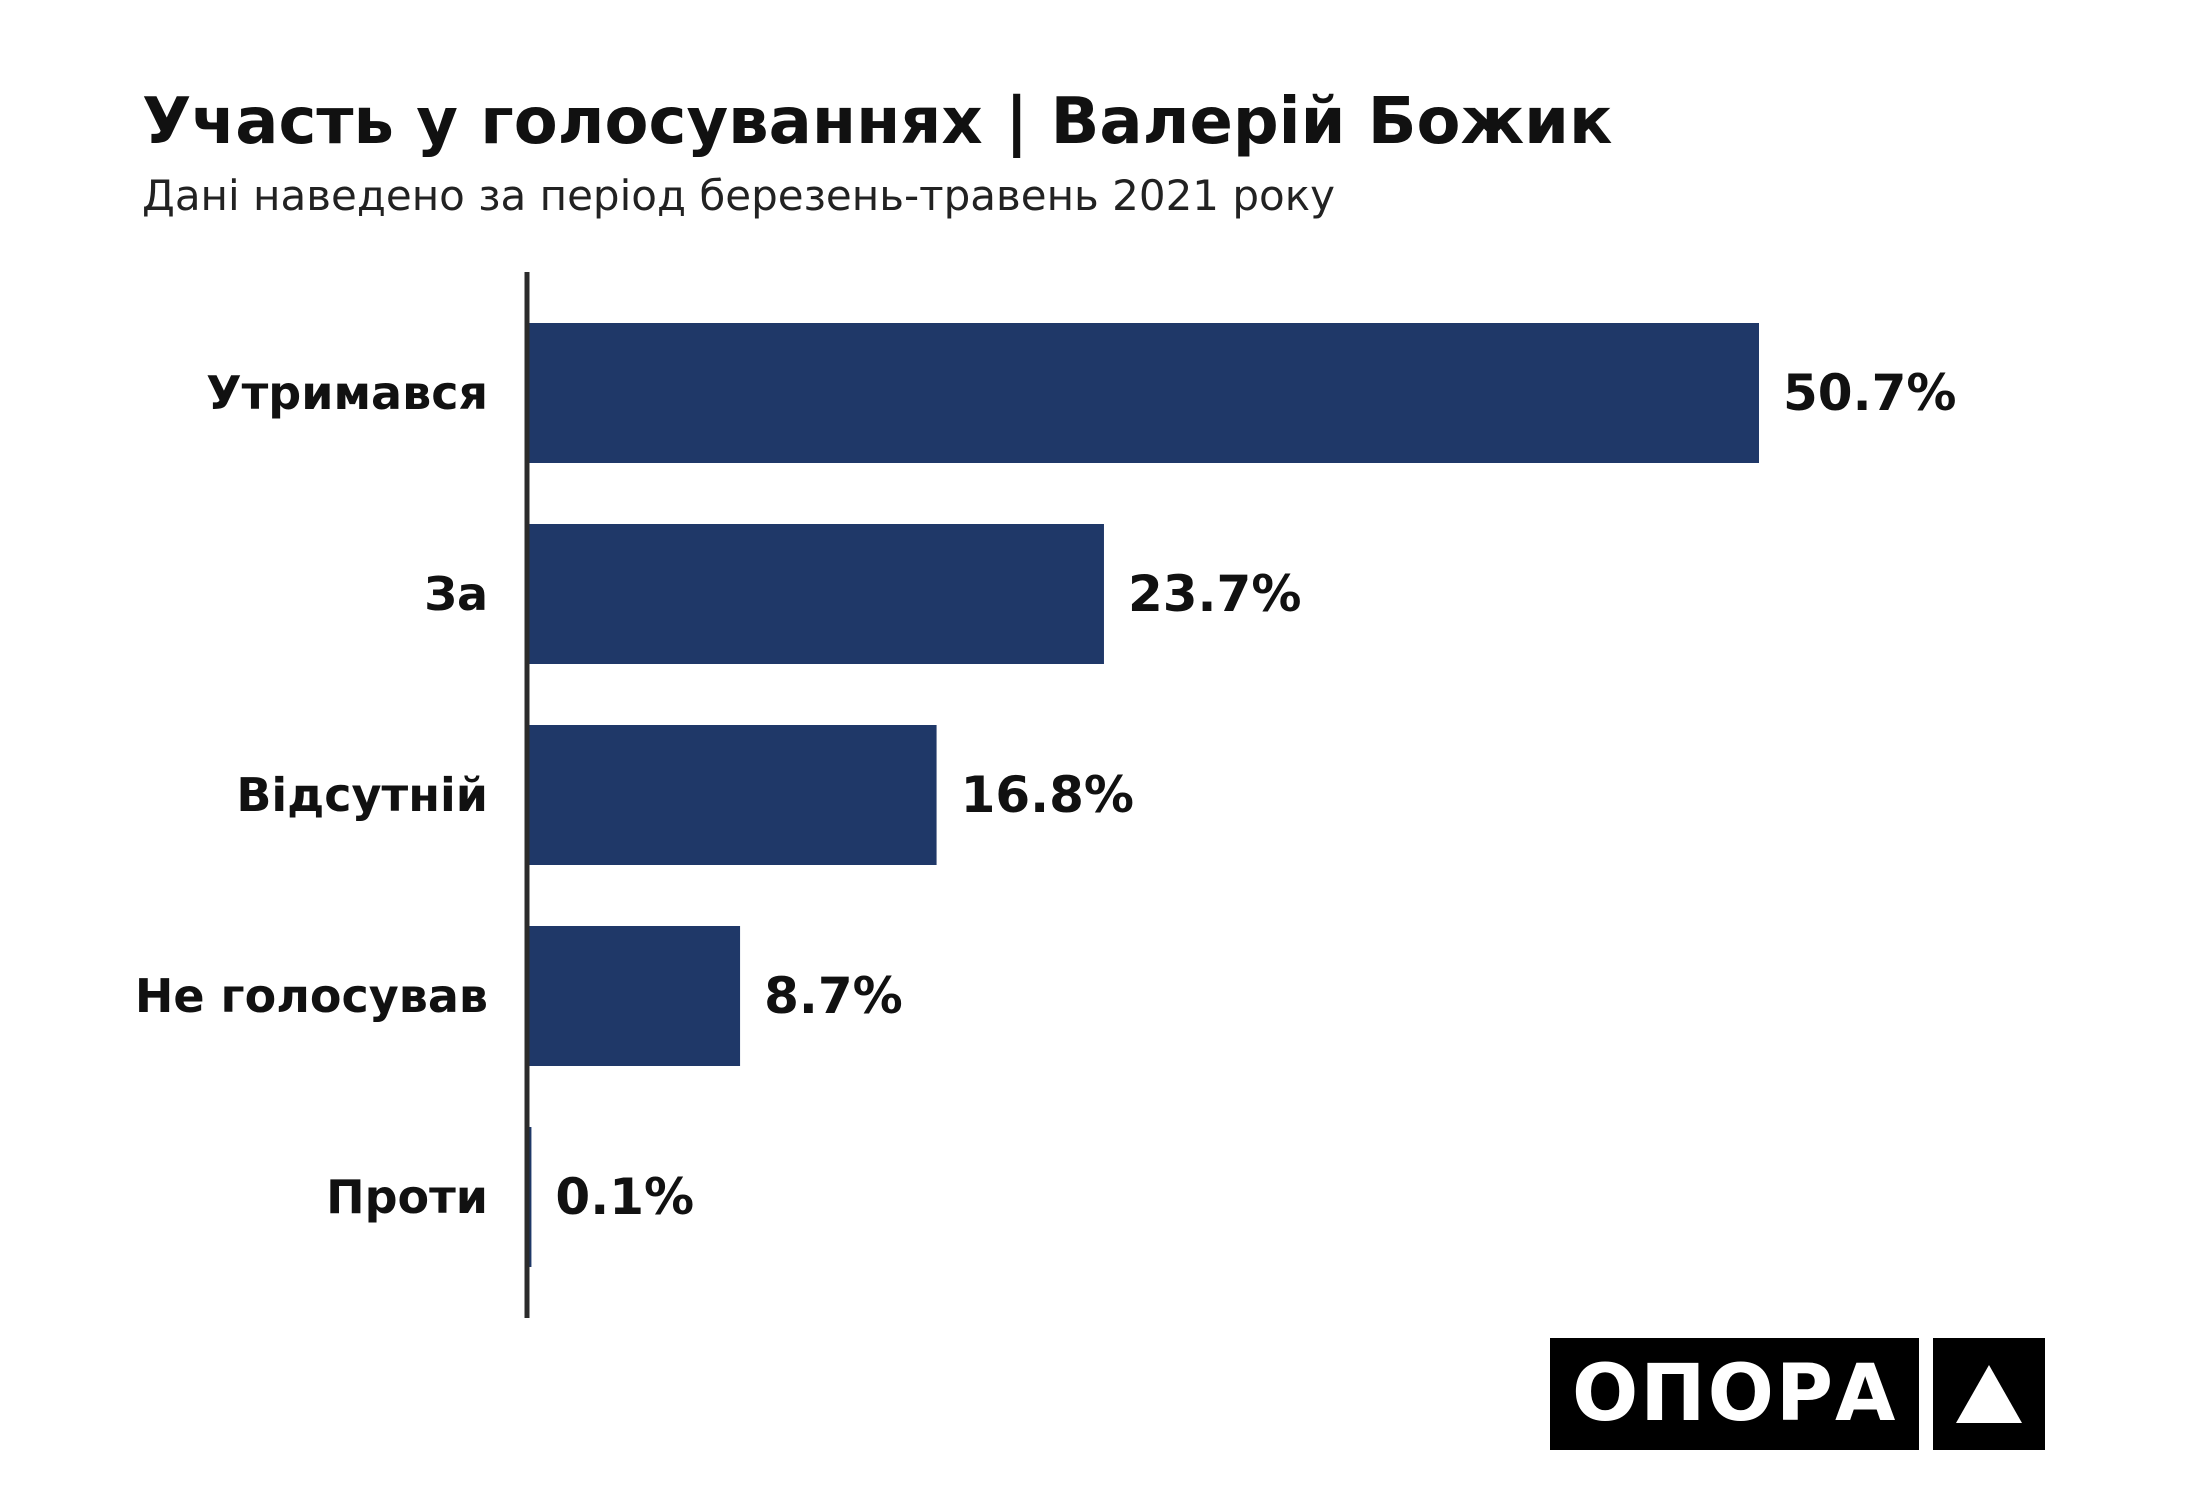 Image resolution: width=2200 pixels, height=1500 pixels. I want to click on opora-logo: ОПОРА, so click(1798, 1394).